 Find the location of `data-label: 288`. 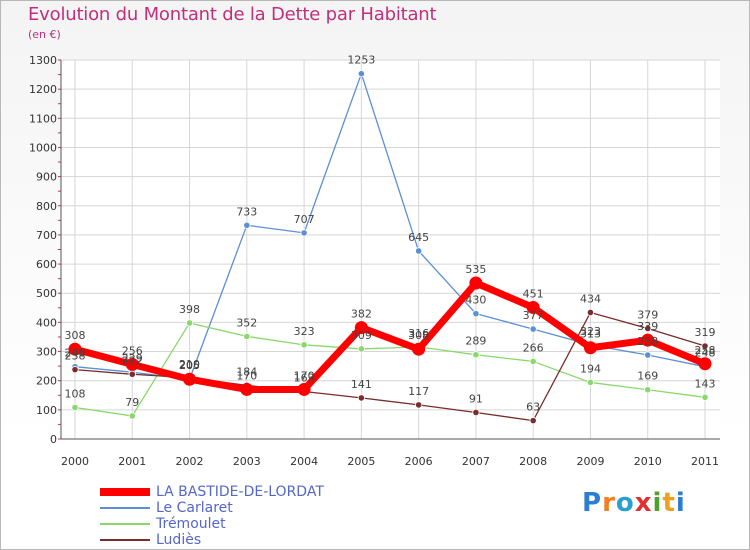

data-label: 288 is located at coordinates (647, 341).